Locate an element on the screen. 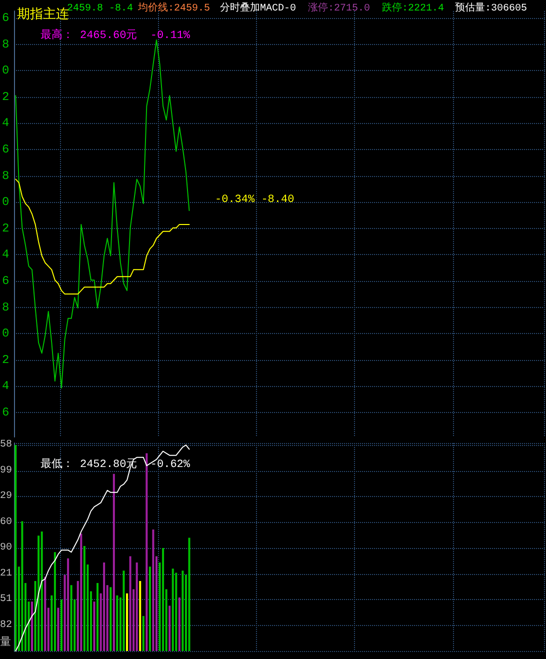 This screenshot has height=659, width=546. text: 60 is located at coordinates (6, 522).